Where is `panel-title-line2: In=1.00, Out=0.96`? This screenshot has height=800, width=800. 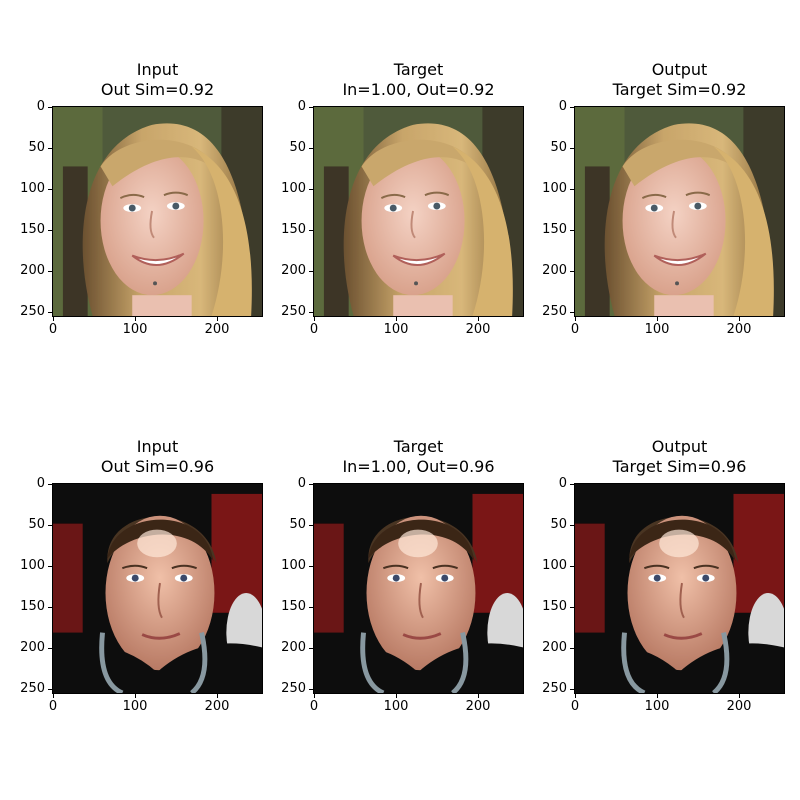
panel-title-line2: In=1.00, Out=0.96 is located at coordinates (418, 466).